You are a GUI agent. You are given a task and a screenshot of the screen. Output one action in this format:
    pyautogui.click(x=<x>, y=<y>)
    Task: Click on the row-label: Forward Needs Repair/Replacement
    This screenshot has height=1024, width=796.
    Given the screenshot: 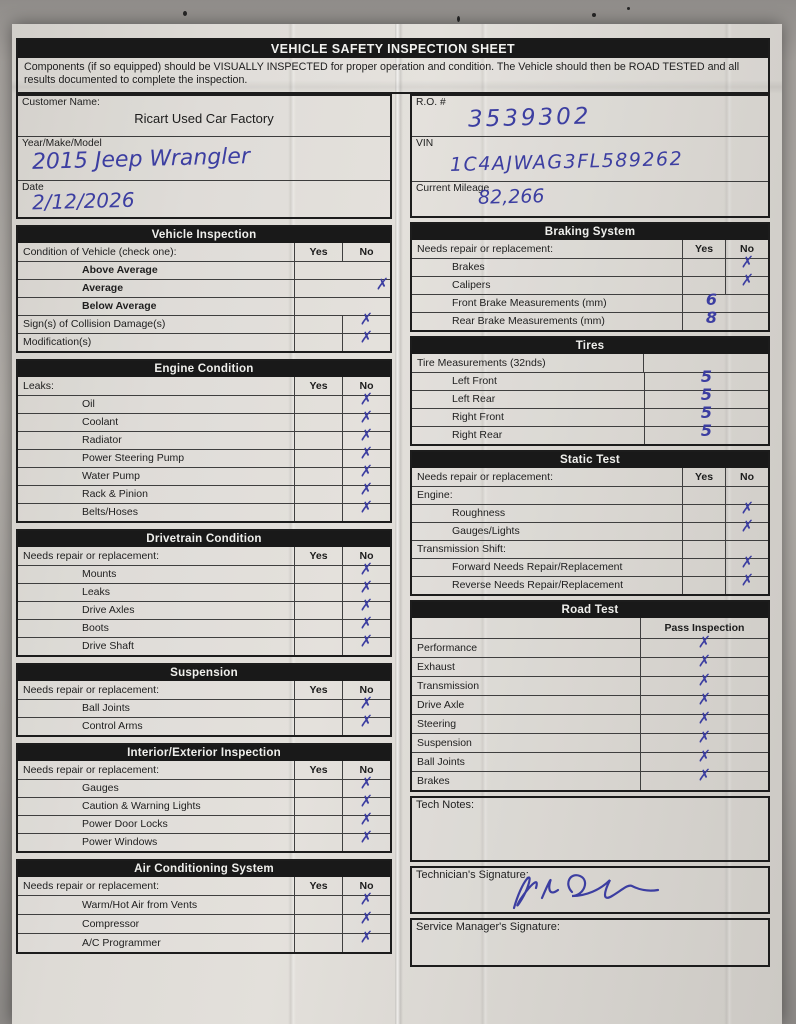 What is the action you would take?
    pyautogui.click(x=537, y=567)
    